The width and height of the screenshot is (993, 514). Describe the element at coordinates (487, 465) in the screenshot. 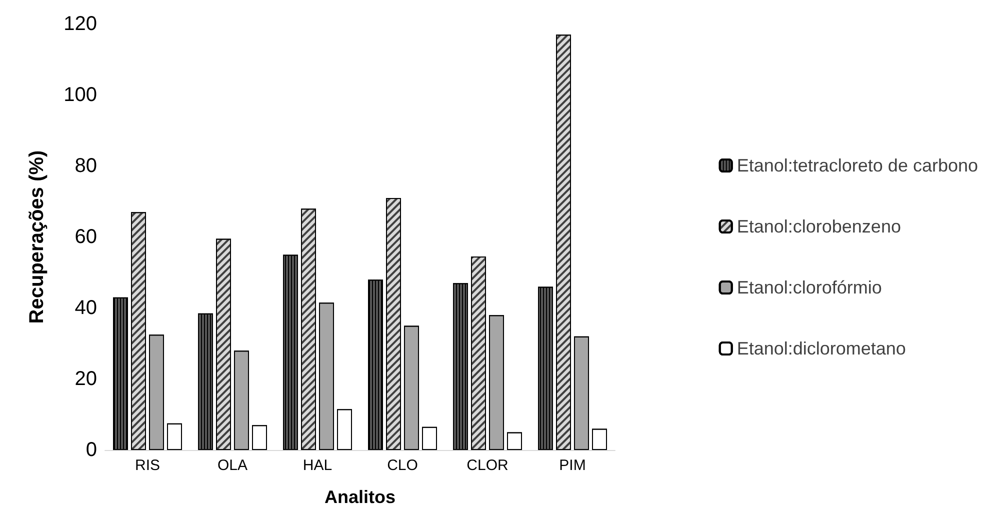

I see `x-tick-label: CLOR` at that location.